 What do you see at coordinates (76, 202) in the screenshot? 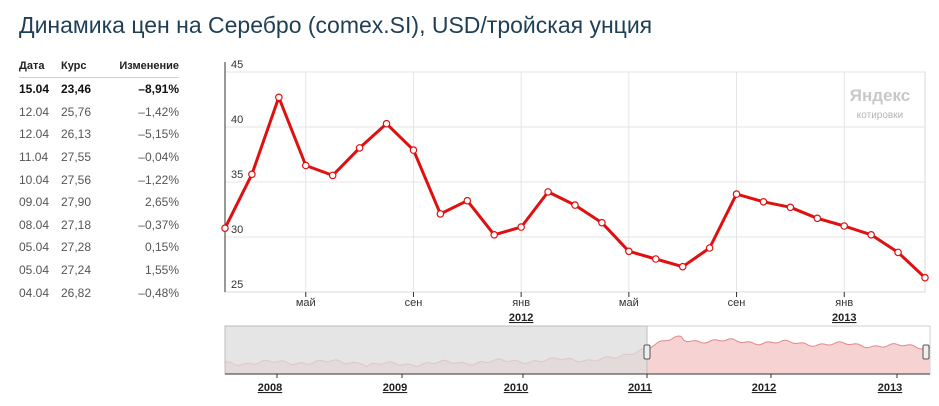
I see `row-rate: 27,90` at bounding box center [76, 202].